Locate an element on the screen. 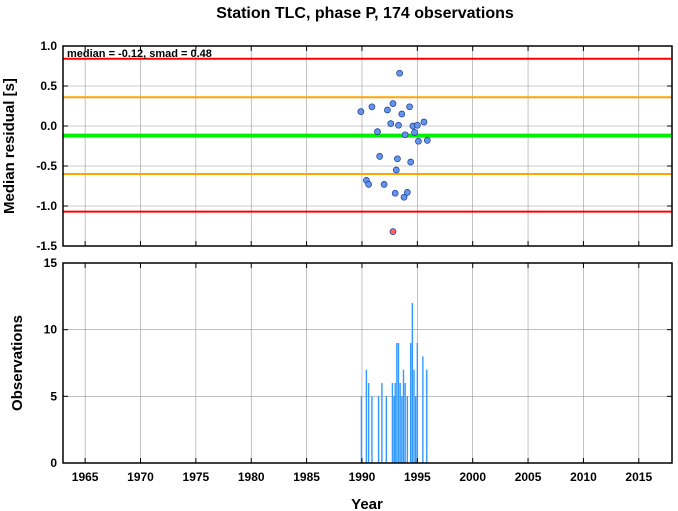  x-tick-label: 2005 is located at coordinates (528, 477).